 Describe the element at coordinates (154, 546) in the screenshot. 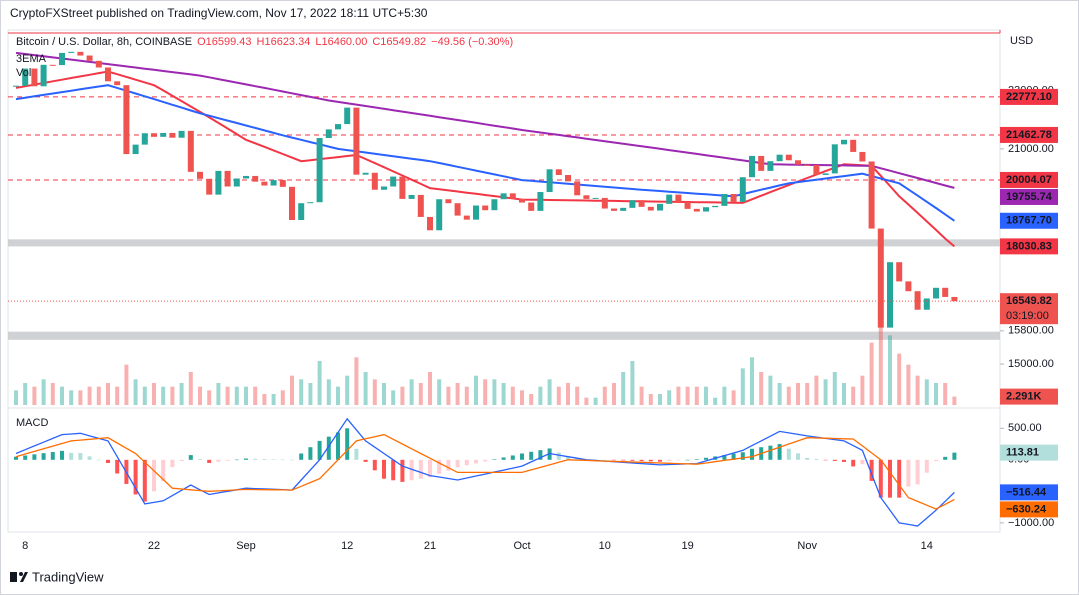

I see `x-tick-label: 22` at that location.